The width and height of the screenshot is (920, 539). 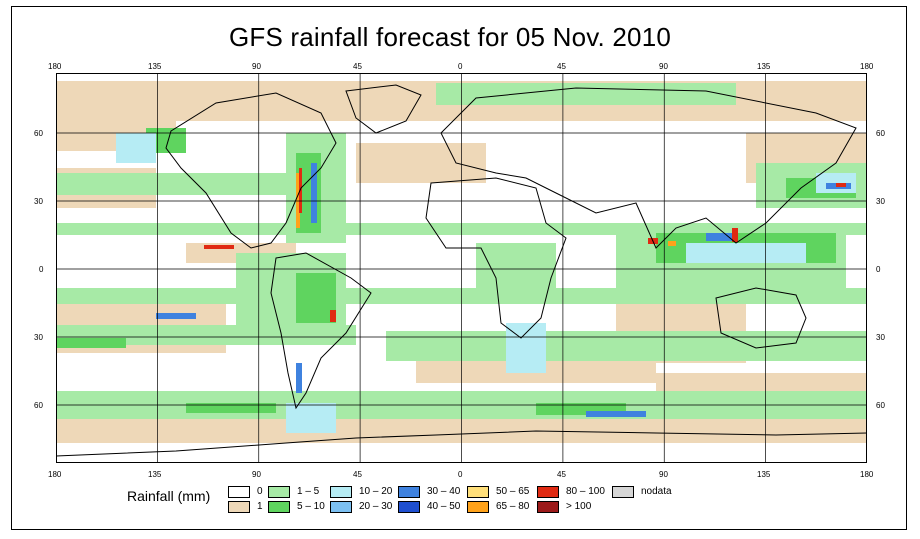 What do you see at coordinates (251, 170) in the screenshot?
I see `north-america-outline` at bounding box center [251, 170].